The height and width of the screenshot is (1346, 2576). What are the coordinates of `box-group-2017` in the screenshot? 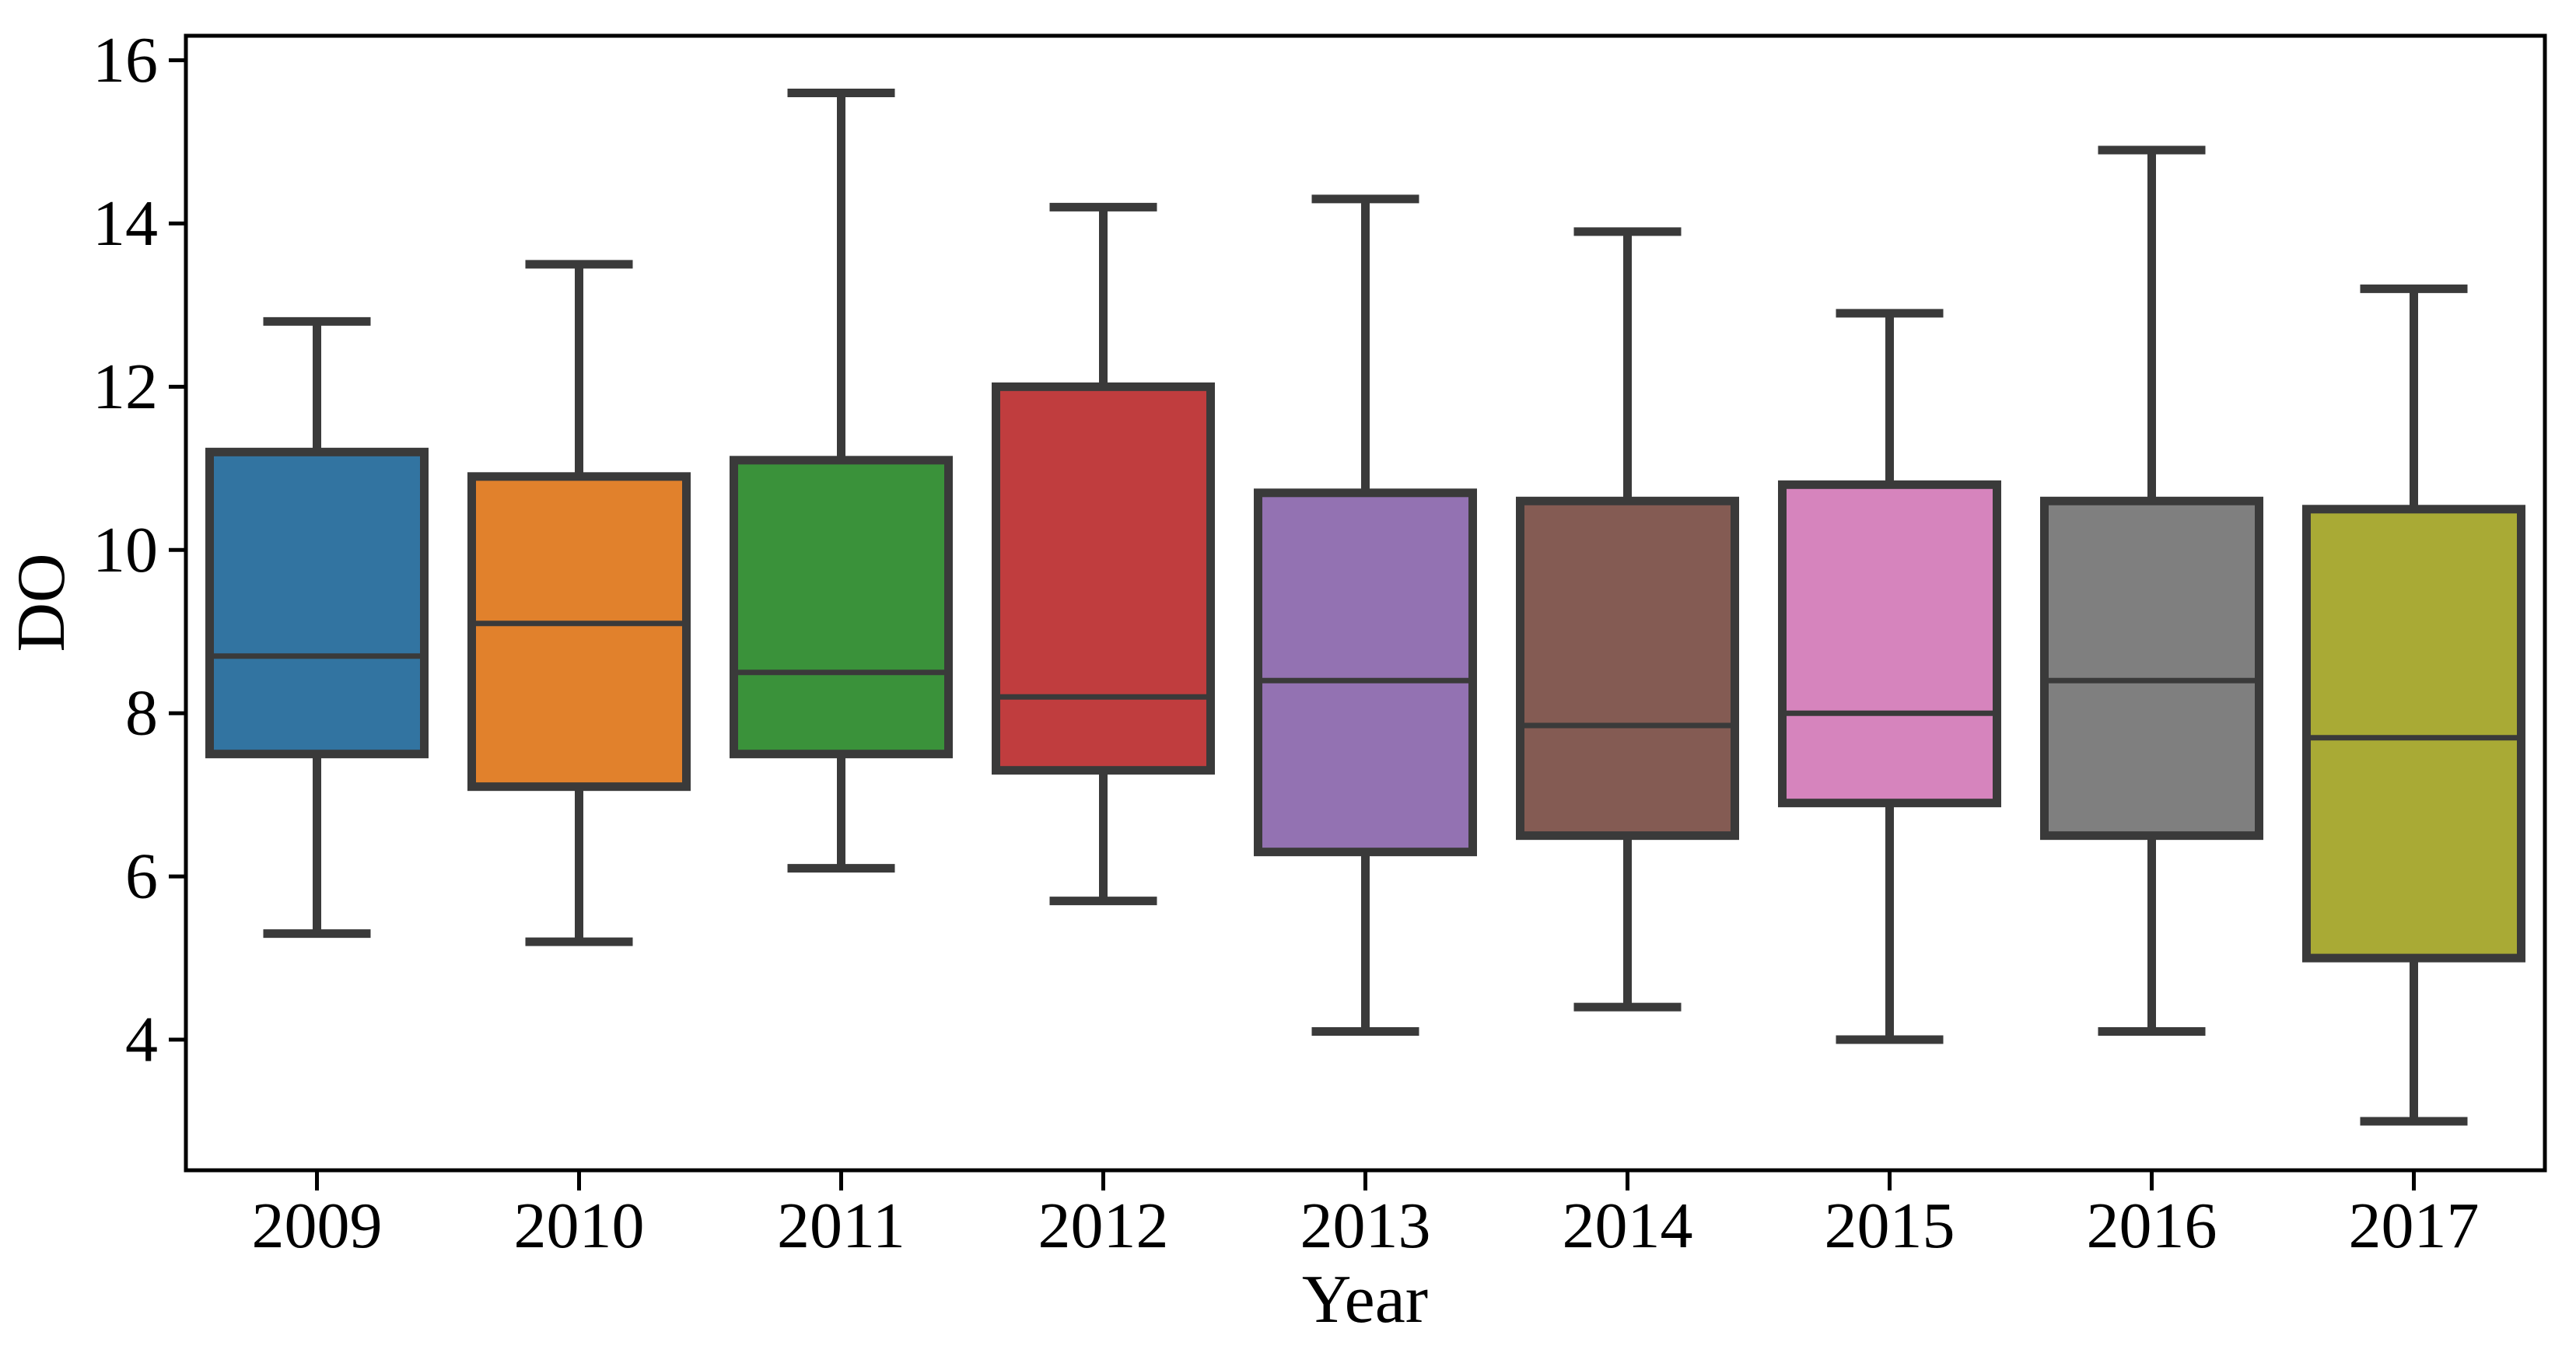 It's located at (2414, 705).